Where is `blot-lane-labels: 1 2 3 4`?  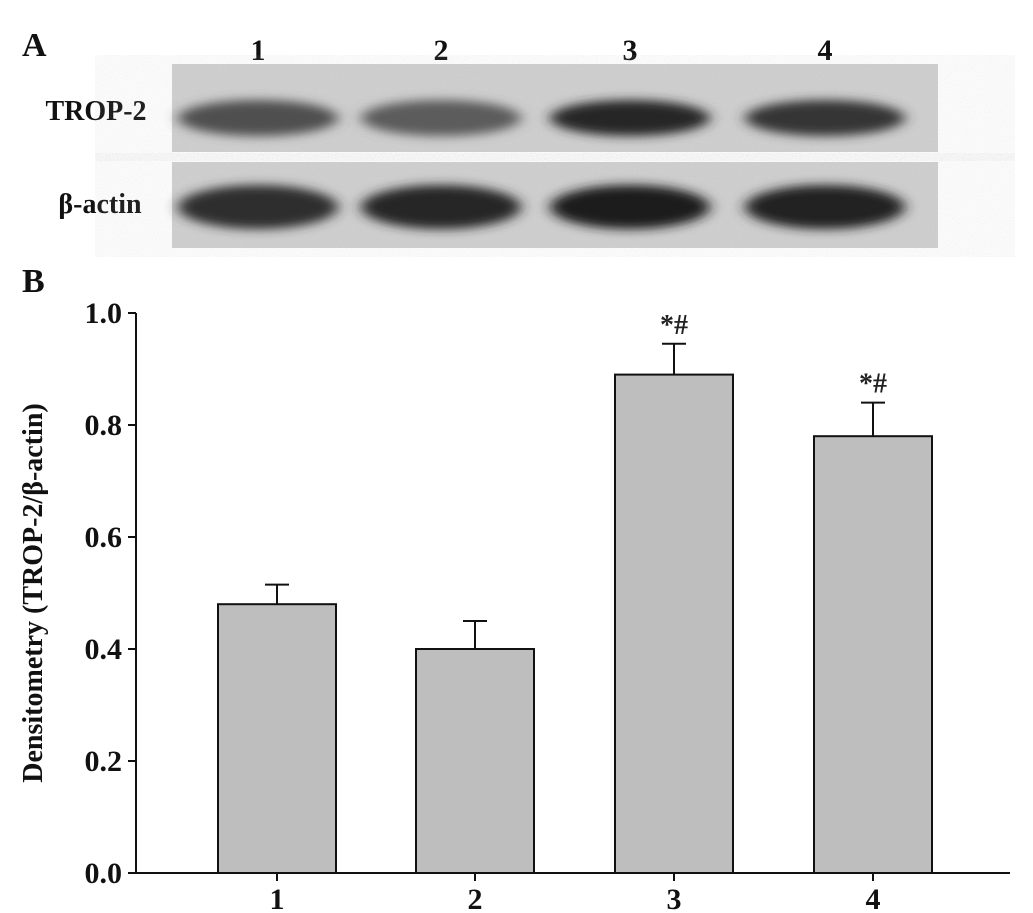 blot-lane-labels: 1 2 3 4 is located at coordinates (542, 50).